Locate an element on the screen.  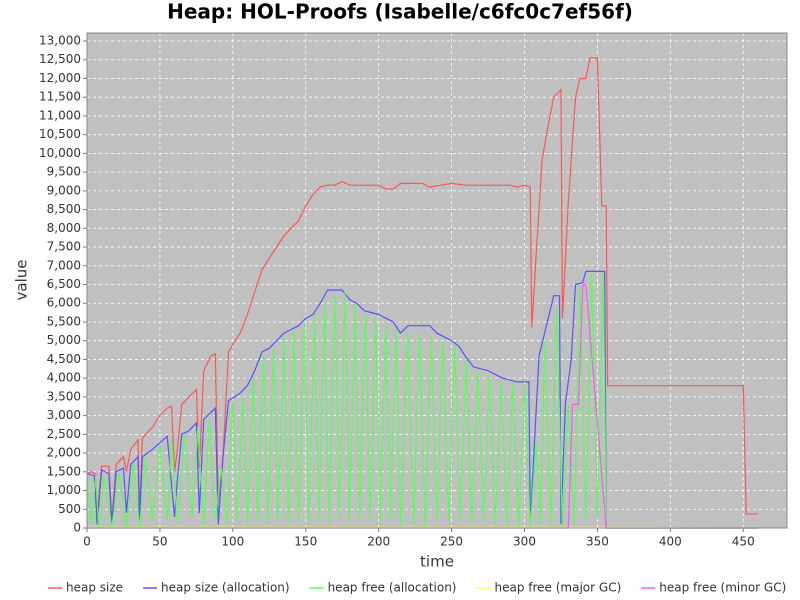
chart-title: Heap: HOL-Proofs (Isabelle/c6fc0c7ef56f) is located at coordinates (400, 12).